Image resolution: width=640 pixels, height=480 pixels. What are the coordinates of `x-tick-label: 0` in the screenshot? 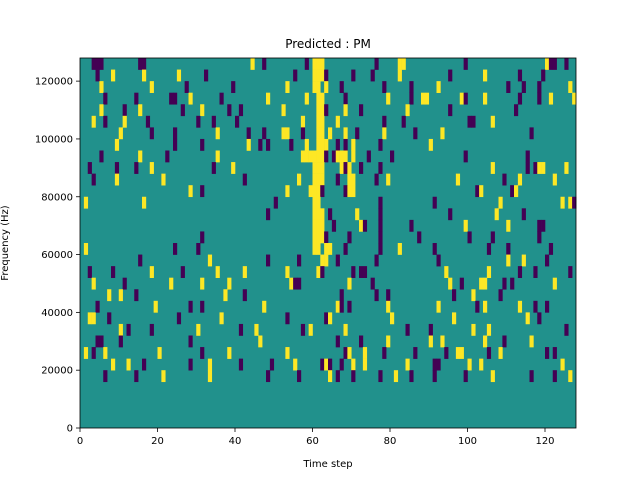 It's located at (80, 441).